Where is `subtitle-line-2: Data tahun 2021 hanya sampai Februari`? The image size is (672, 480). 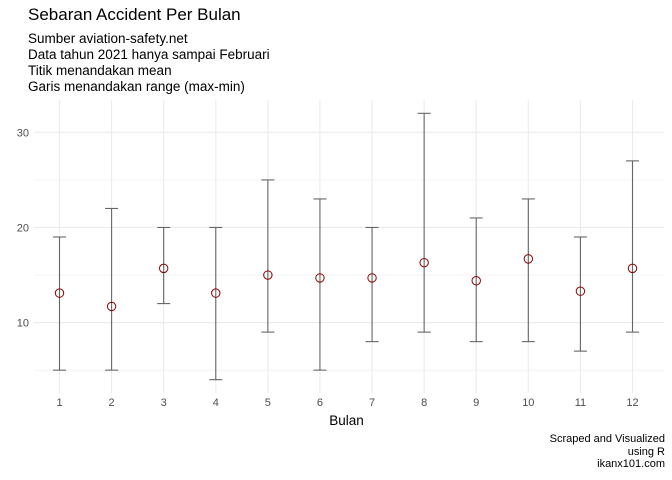
subtitle-line-2: Data tahun 2021 hanya sampai Februari is located at coordinates (149, 54).